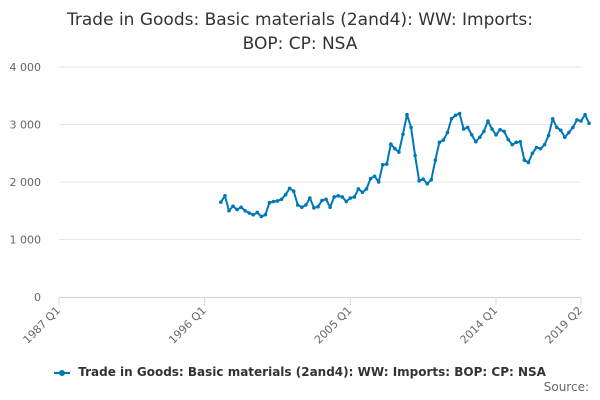 This screenshot has width=600, height=400. What do you see at coordinates (37, 297) in the screenshot?
I see `y-tick-label: 0` at bounding box center [37, 297].